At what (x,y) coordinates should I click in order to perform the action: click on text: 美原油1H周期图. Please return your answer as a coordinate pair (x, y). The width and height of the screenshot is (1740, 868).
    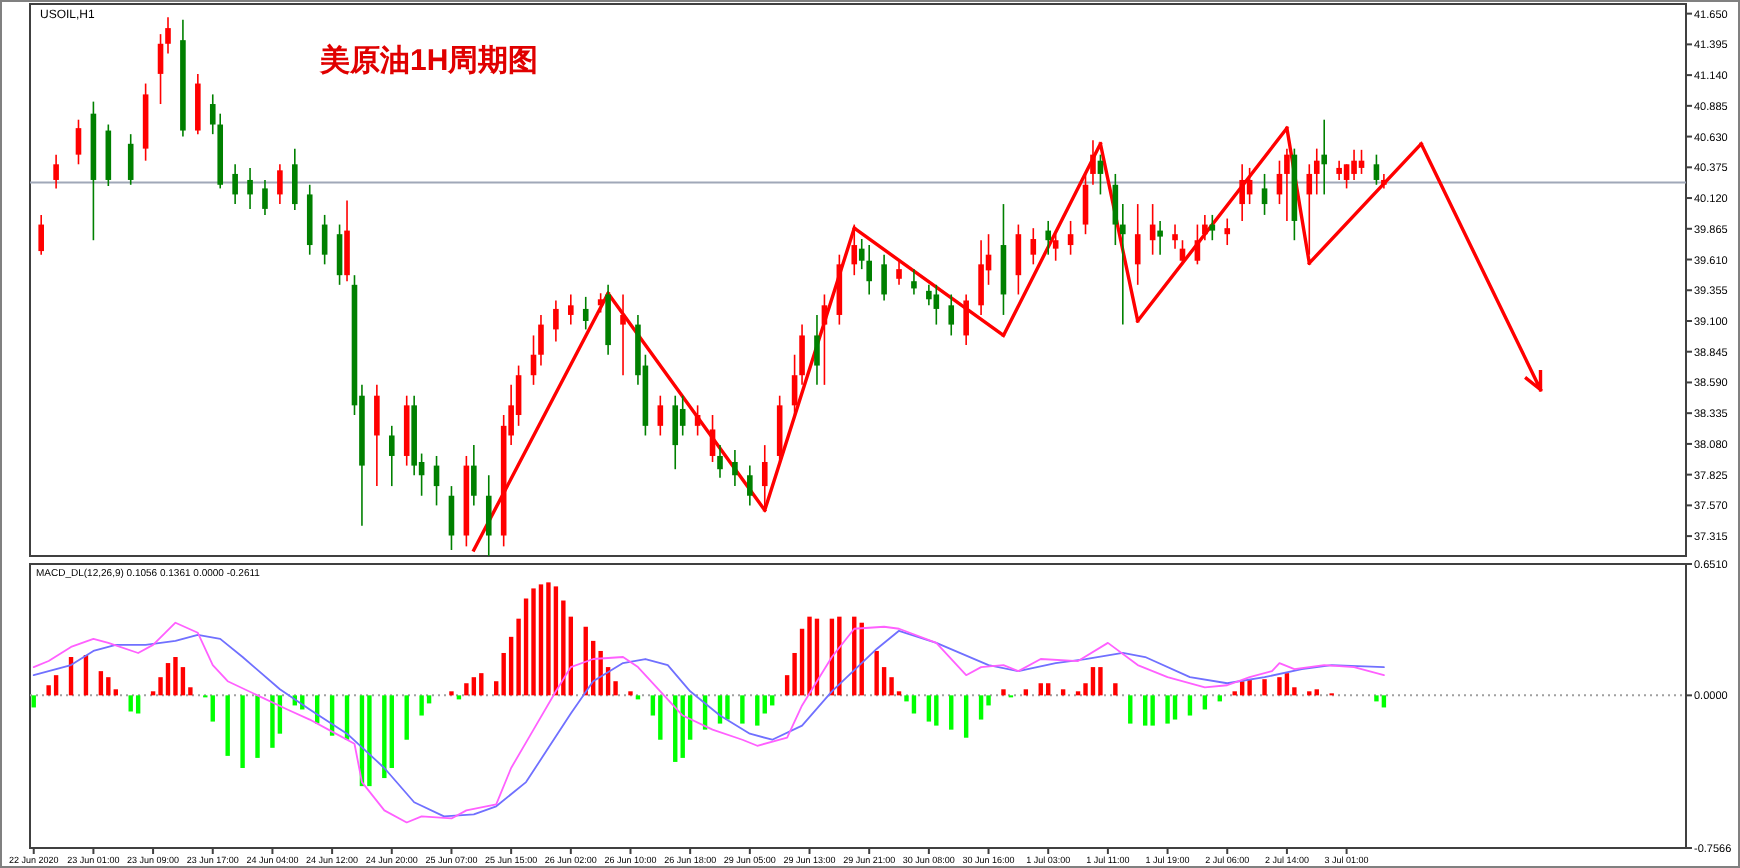
    Looking at the image, I should click on (428, 60).